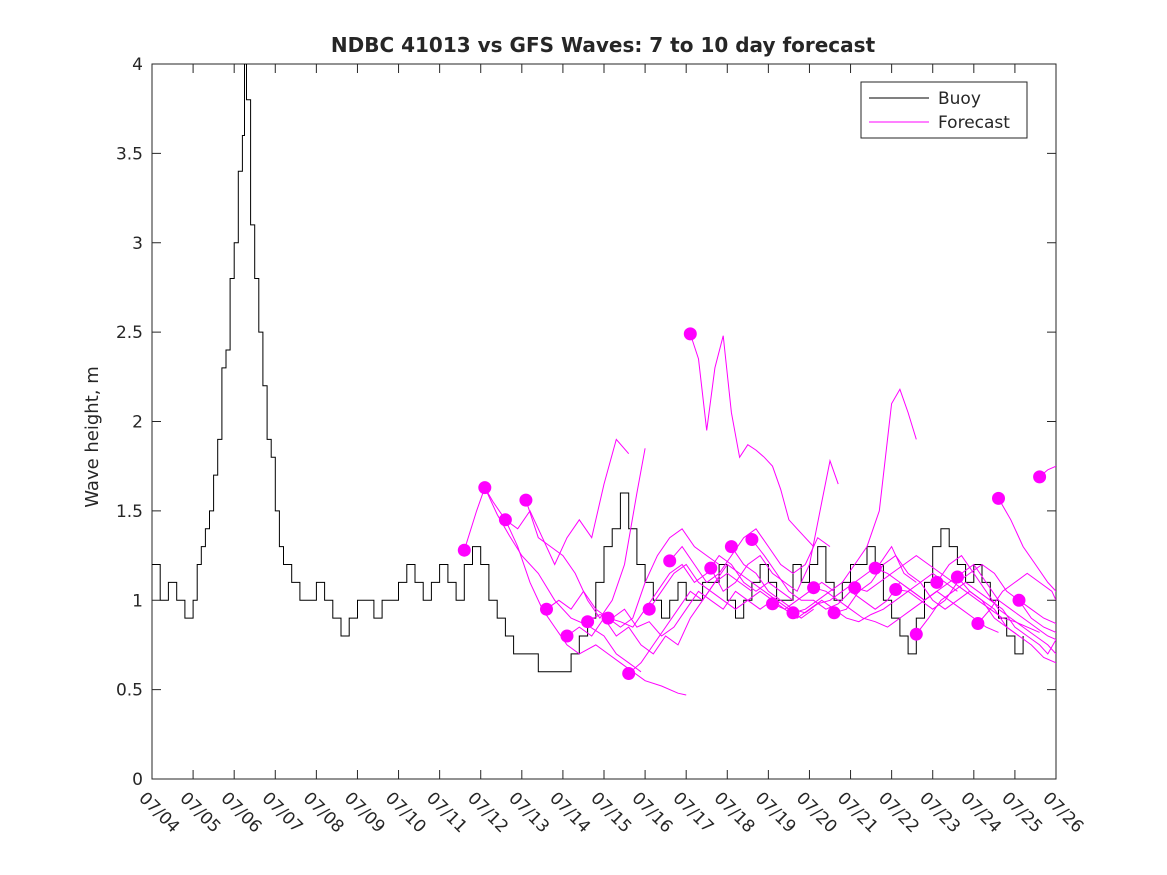 The image size is (1167, 875). What do you see at coordinates (364, 812) in the screenshot?
I see `x-tick-label: 07/09` at bounding box center [364, 812].